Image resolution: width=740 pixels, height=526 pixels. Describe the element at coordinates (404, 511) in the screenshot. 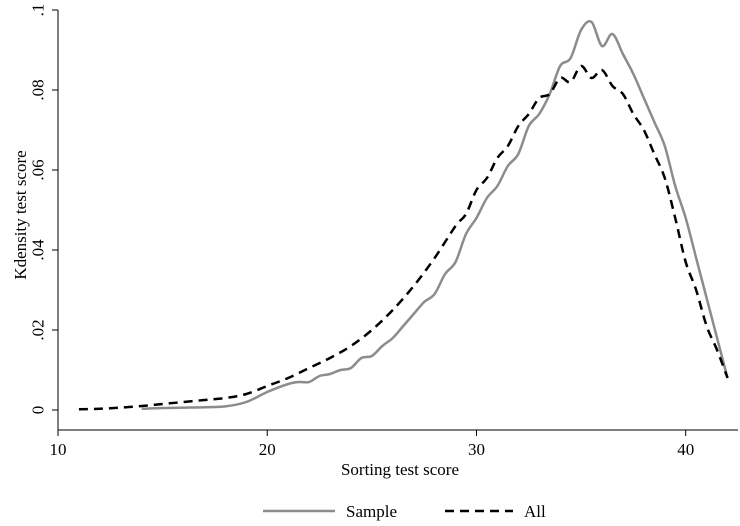

I see `legend: Sample All` at that location.